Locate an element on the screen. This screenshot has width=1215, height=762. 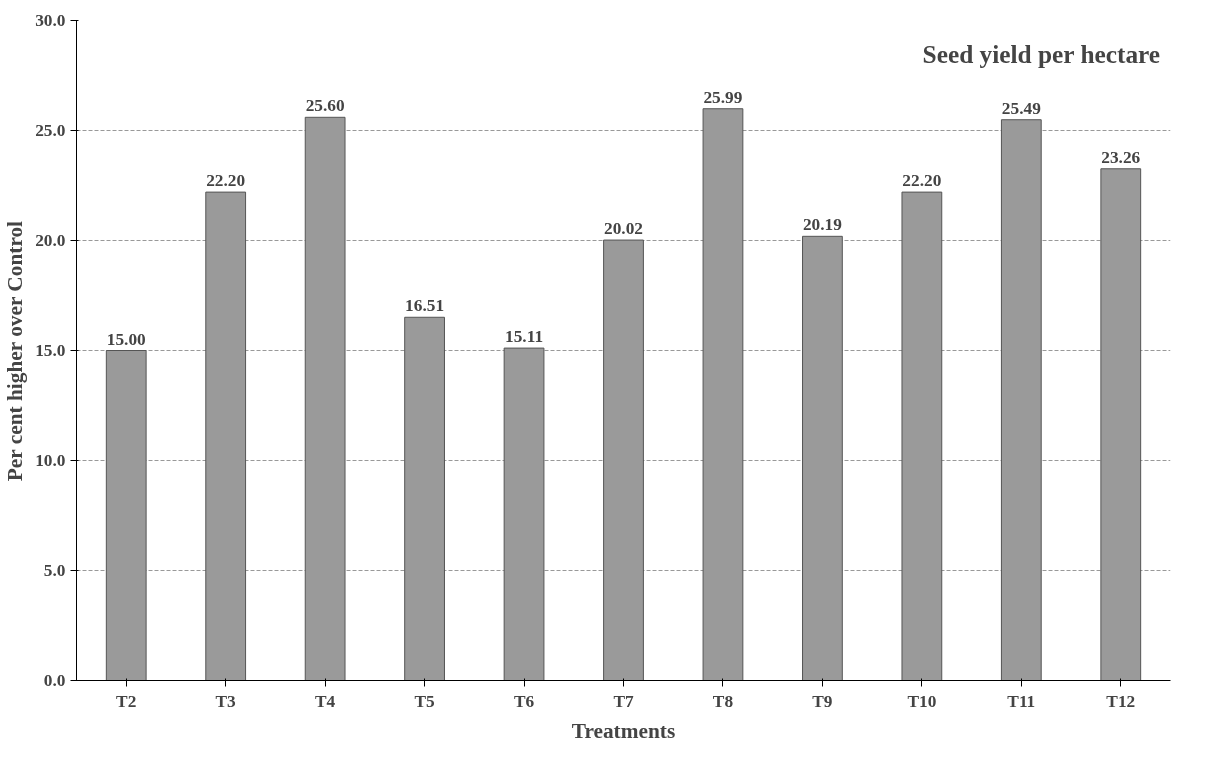
x-tick-label: T12 is located at coordinates (1121, 701).